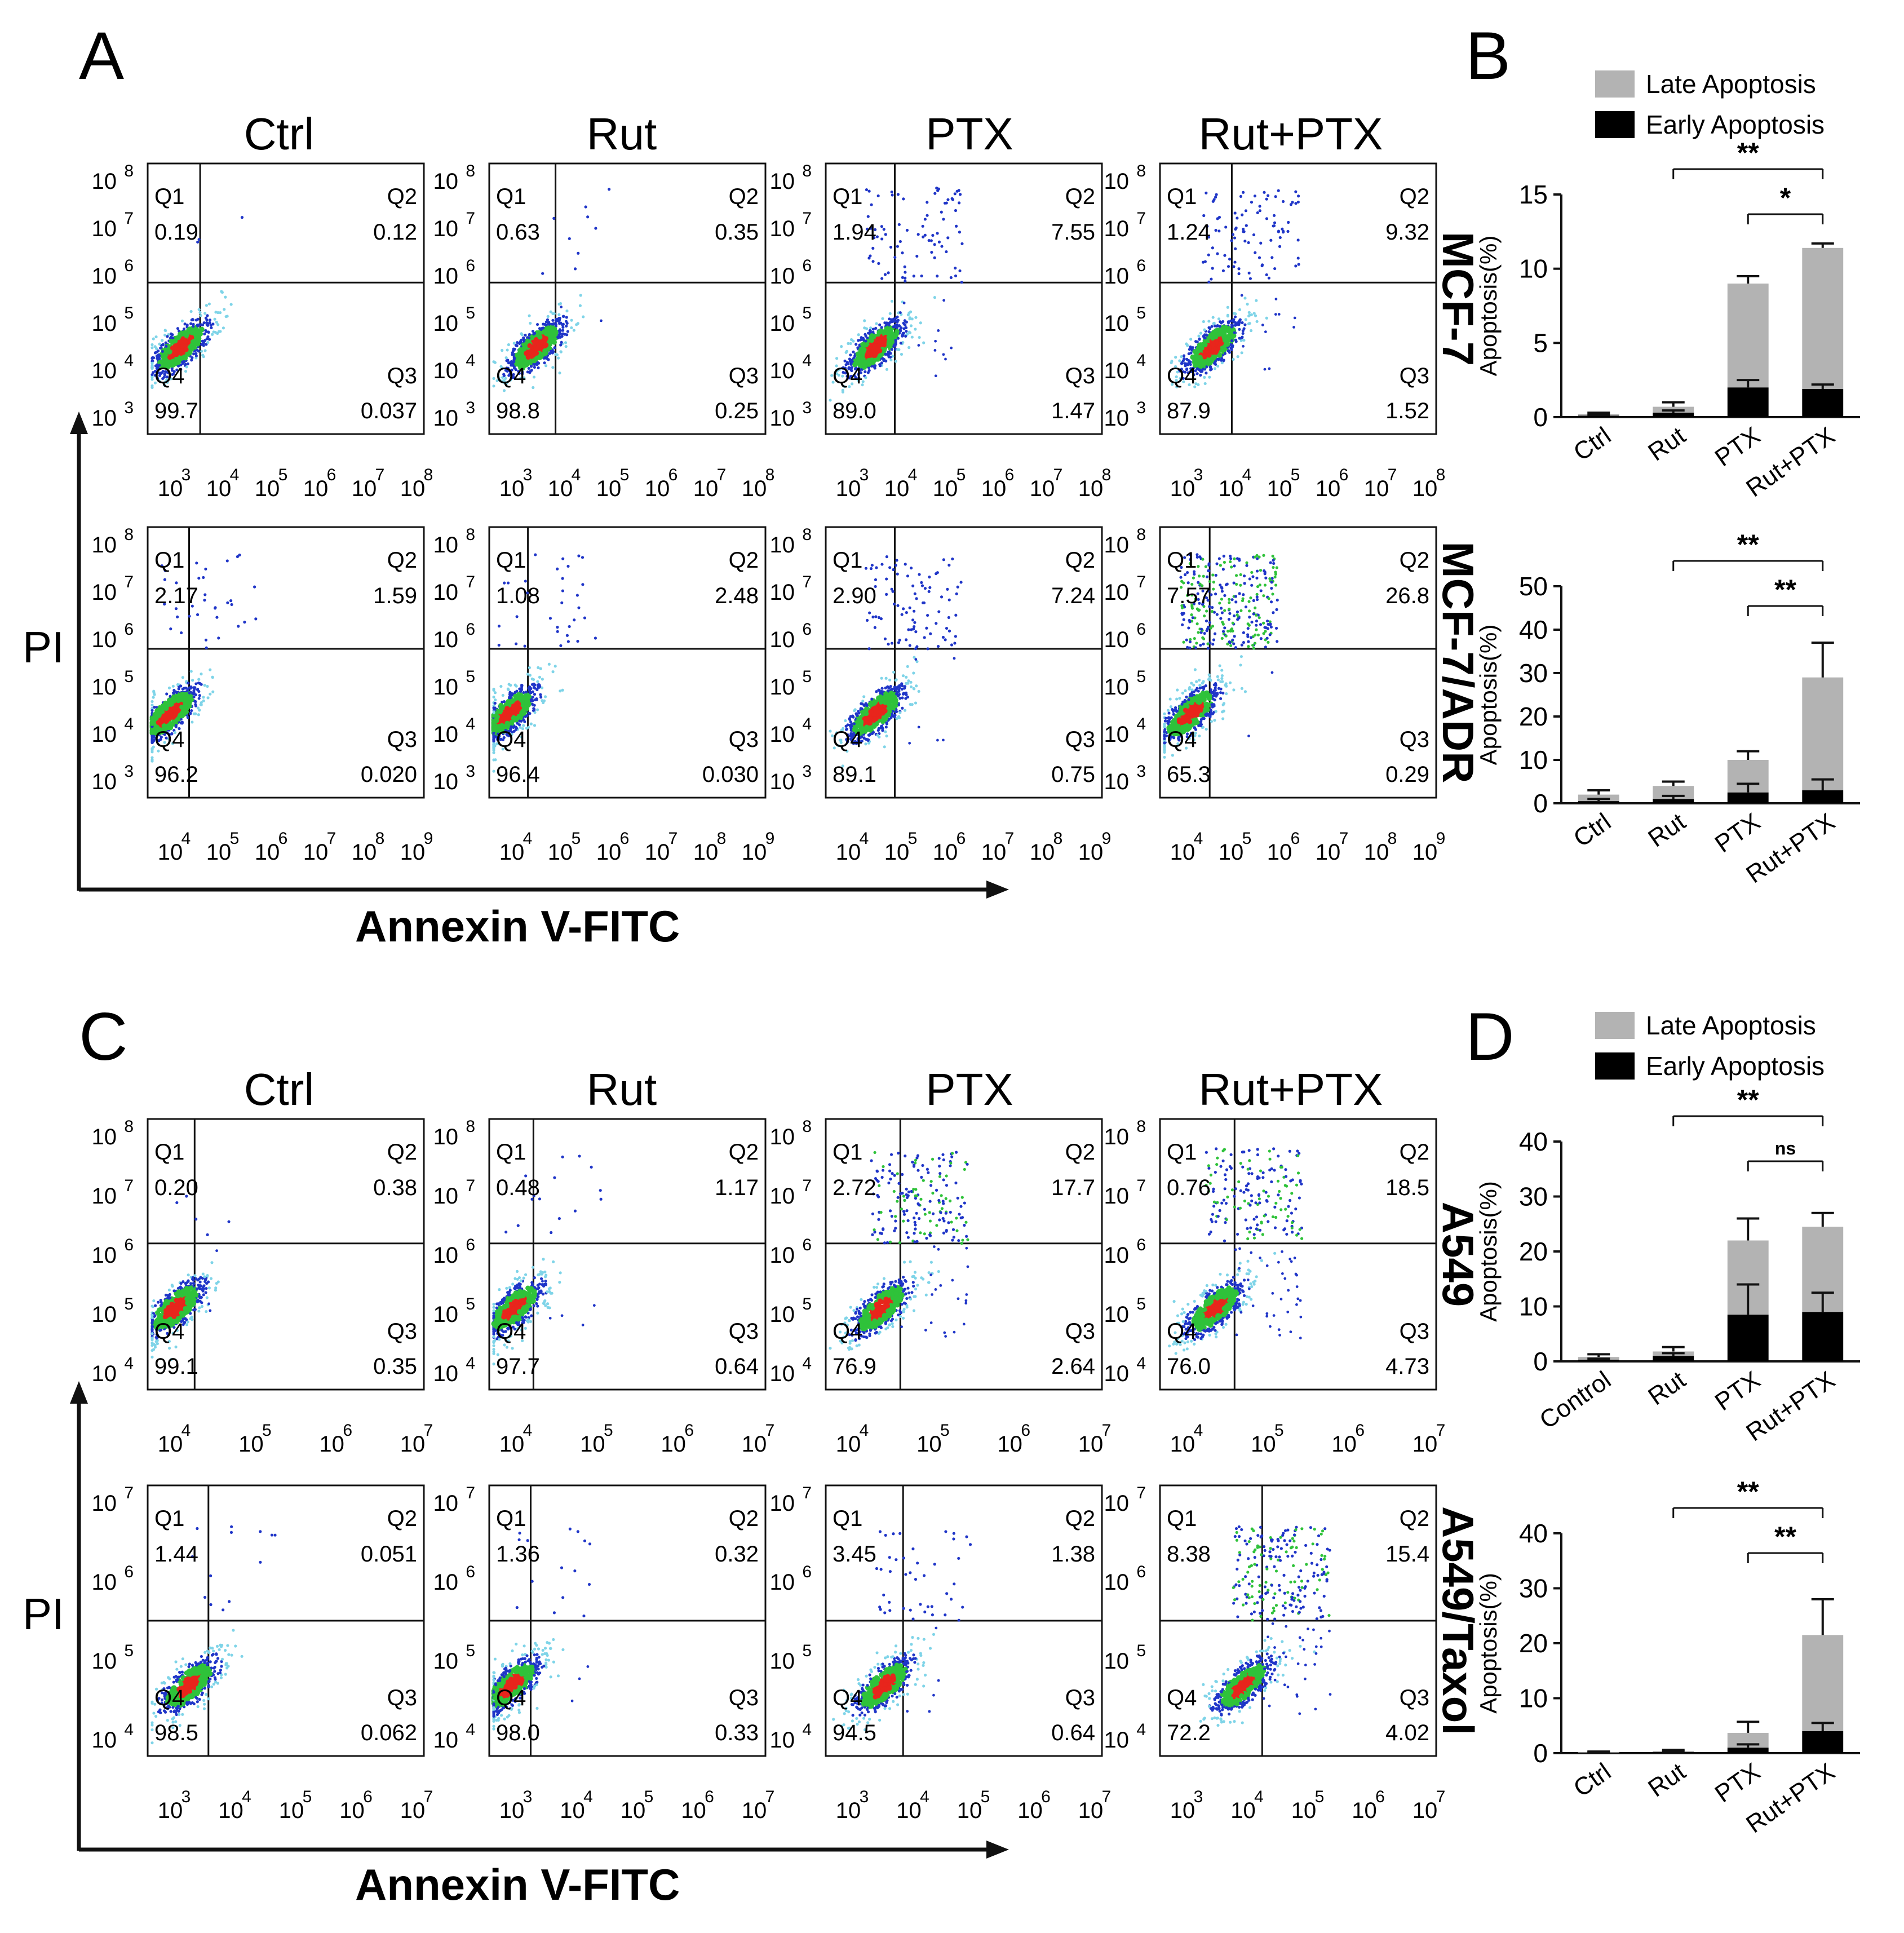 This screenshot has width=1904, height=1933. What do you see at coordinates (1107, 838) in the screenshot?
I see `x-tick-exponent: 9` at bounding box center [1107, 838].